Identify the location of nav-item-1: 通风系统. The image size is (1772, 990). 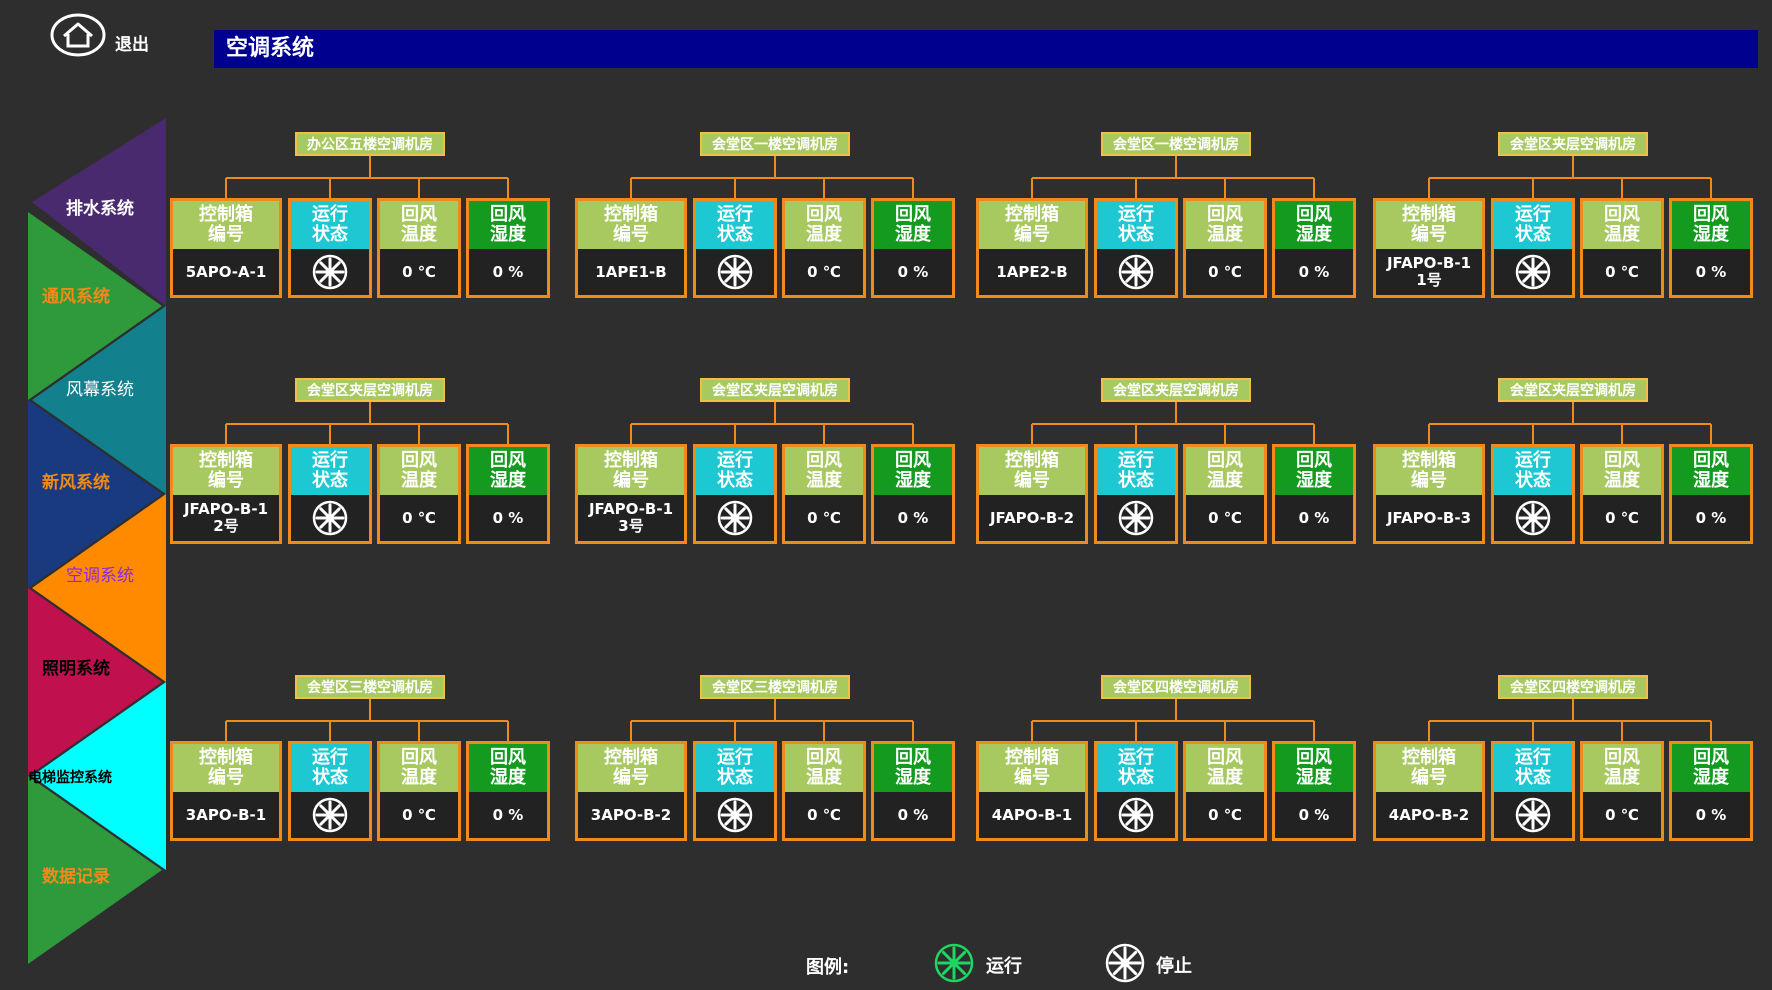
(76, 297).